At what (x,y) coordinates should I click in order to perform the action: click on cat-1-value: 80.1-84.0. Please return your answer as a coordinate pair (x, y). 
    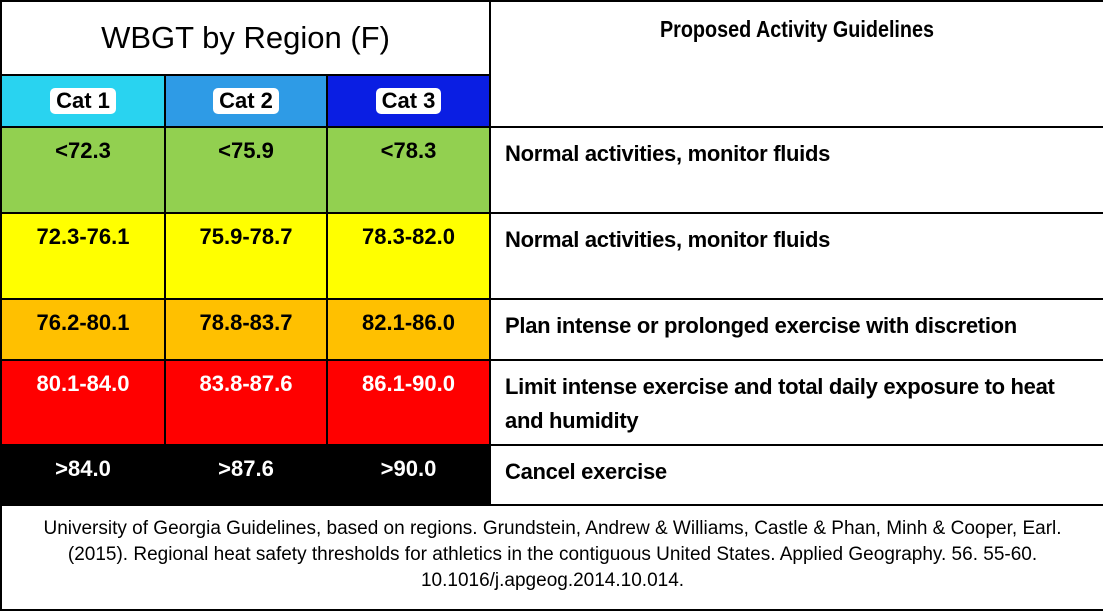
    Looking at the image, I should click on (83, 402).